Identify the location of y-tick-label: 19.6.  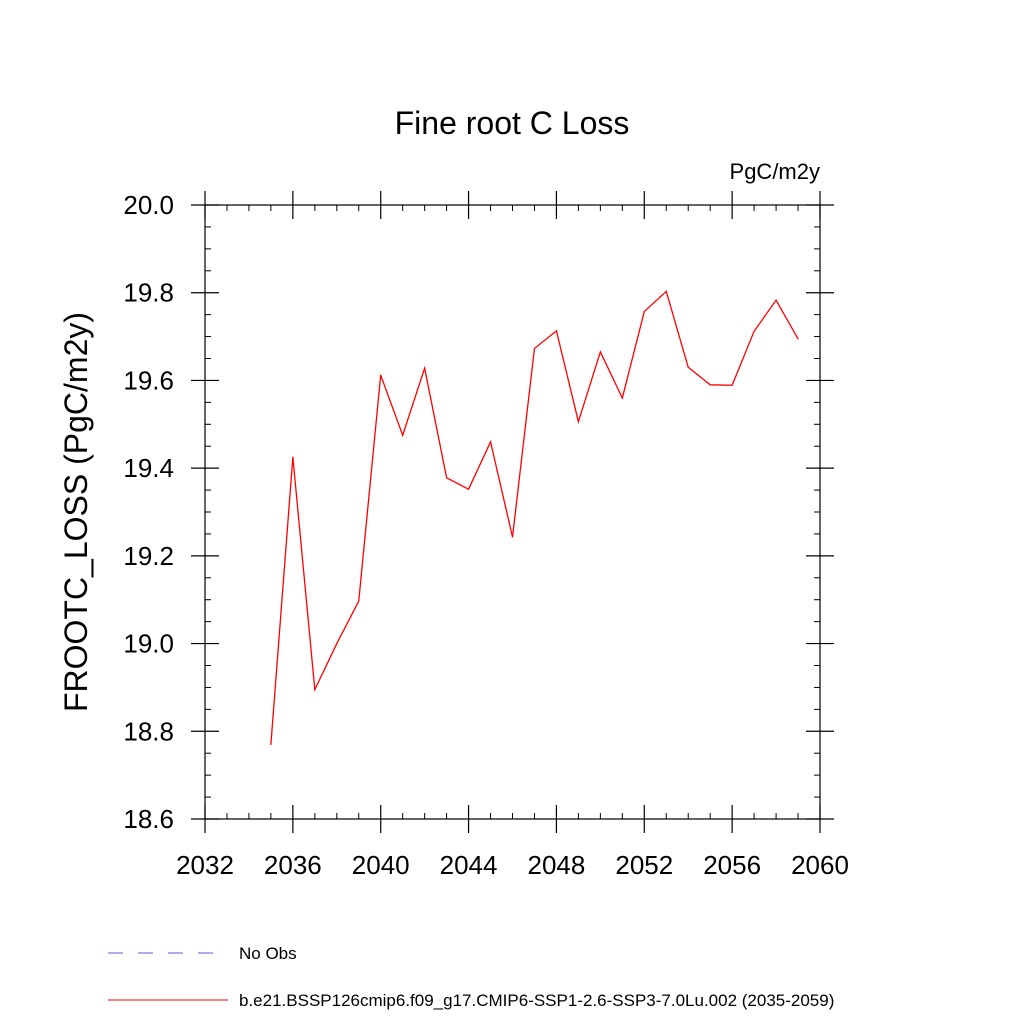
(148, 380).